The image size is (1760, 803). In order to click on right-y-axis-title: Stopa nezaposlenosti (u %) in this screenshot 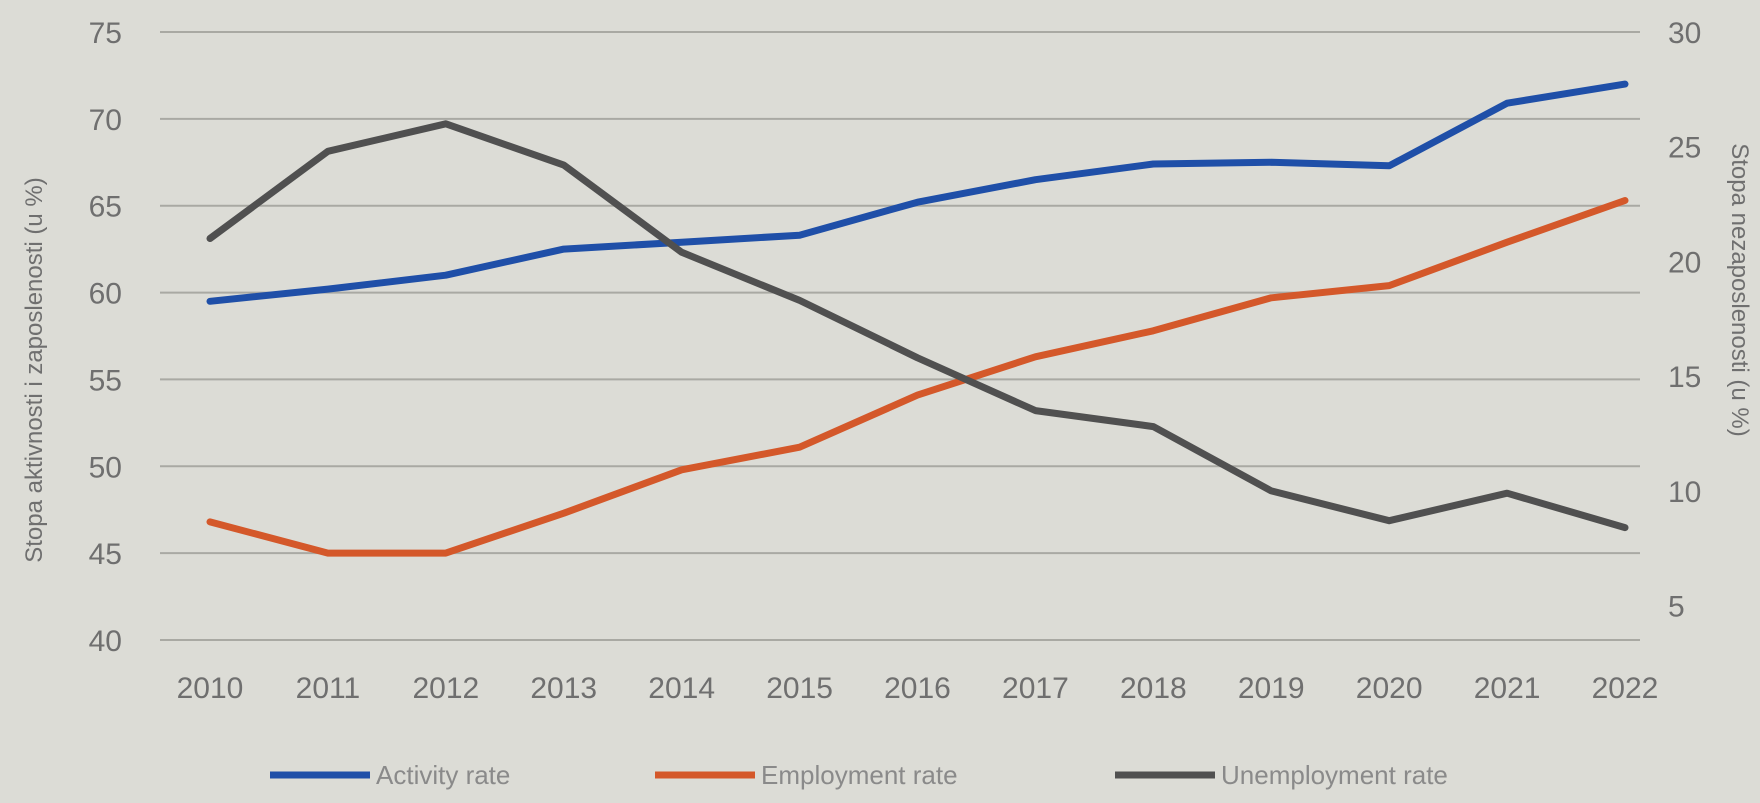, I will do `click(1739, 290)`.